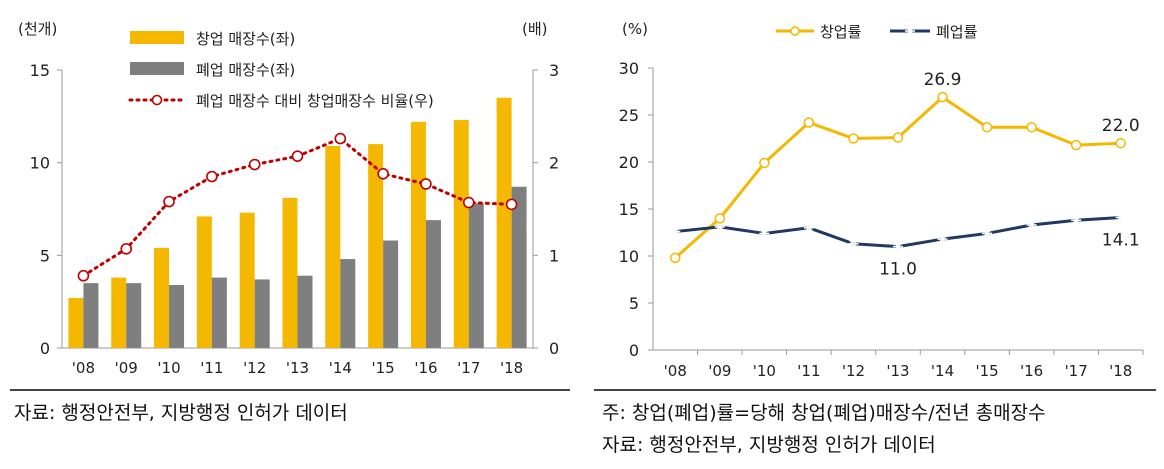  What do you see at coordinates (157, 37) in the screenshot?
I see `legend-swatch-startup` at bounding box center [157, 37].